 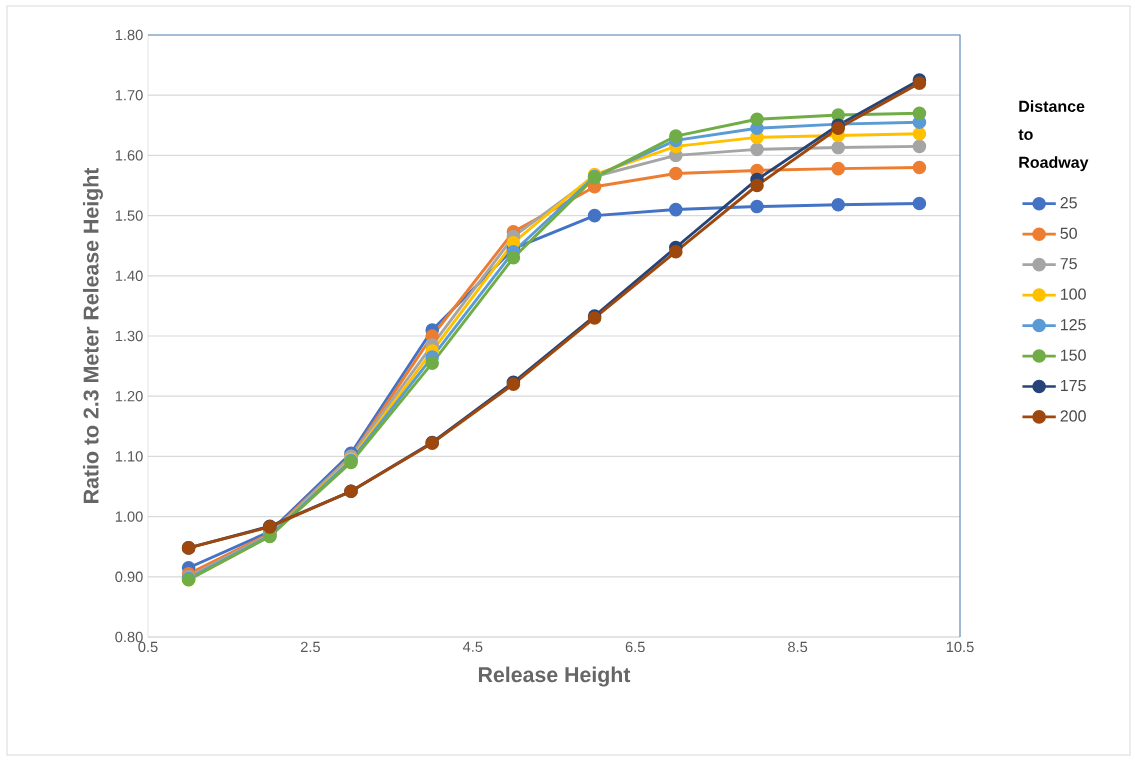 What do you see at coordinates (129, 516) in the screenshot?
I see `y-tick-label: 1.00` at bounding box center [129, 516].